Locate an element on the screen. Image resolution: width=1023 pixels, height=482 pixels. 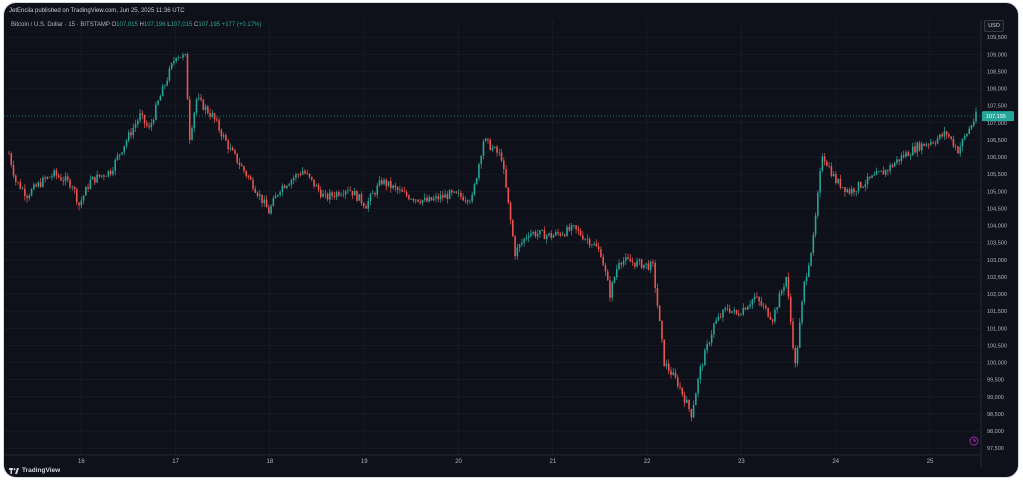
high-value: 107,196 is located at coordinates (154, 25).